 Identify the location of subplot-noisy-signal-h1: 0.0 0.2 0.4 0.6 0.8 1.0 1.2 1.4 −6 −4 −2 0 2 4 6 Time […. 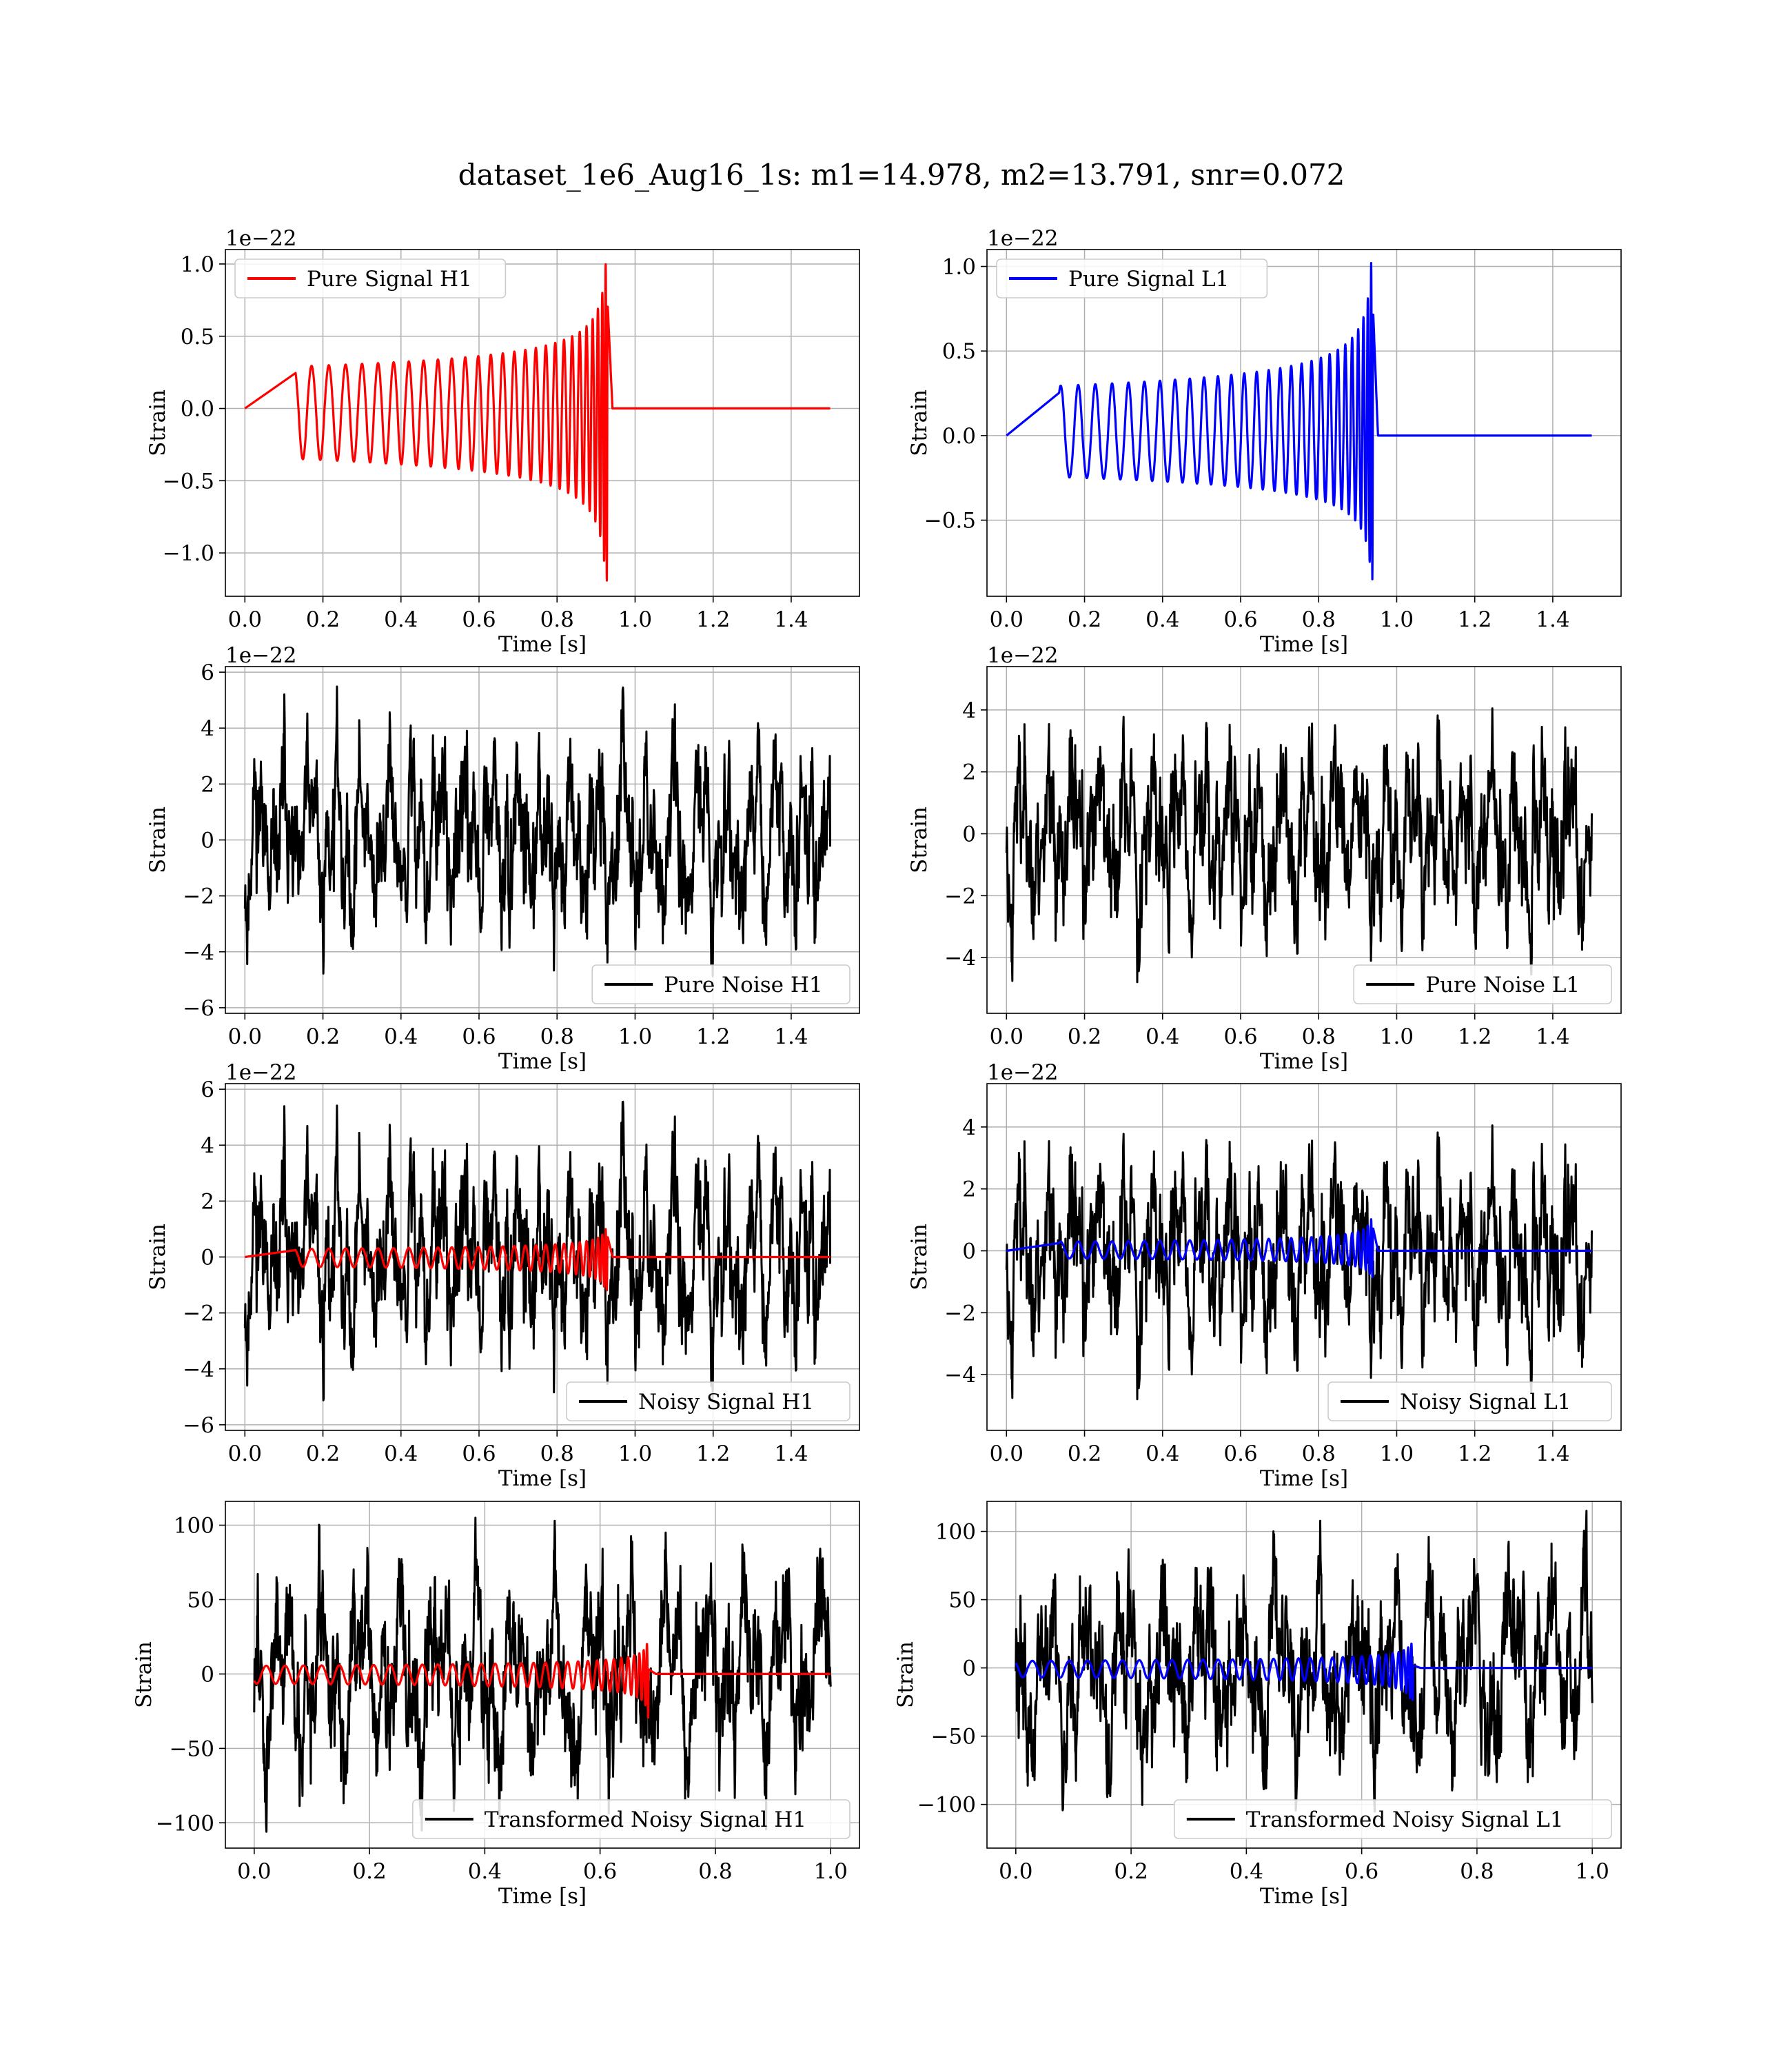
(502, 1275).